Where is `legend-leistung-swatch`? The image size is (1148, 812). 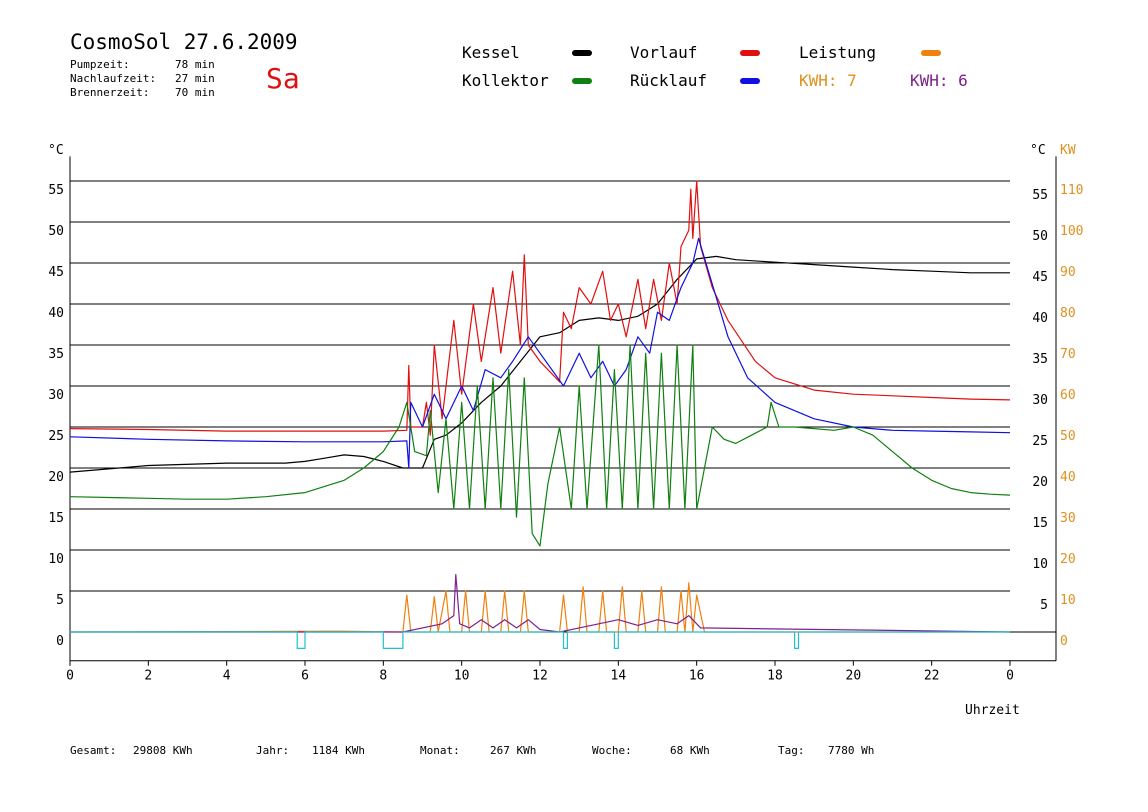
legend-leistung-swatch is located at coordinates (931, 53).